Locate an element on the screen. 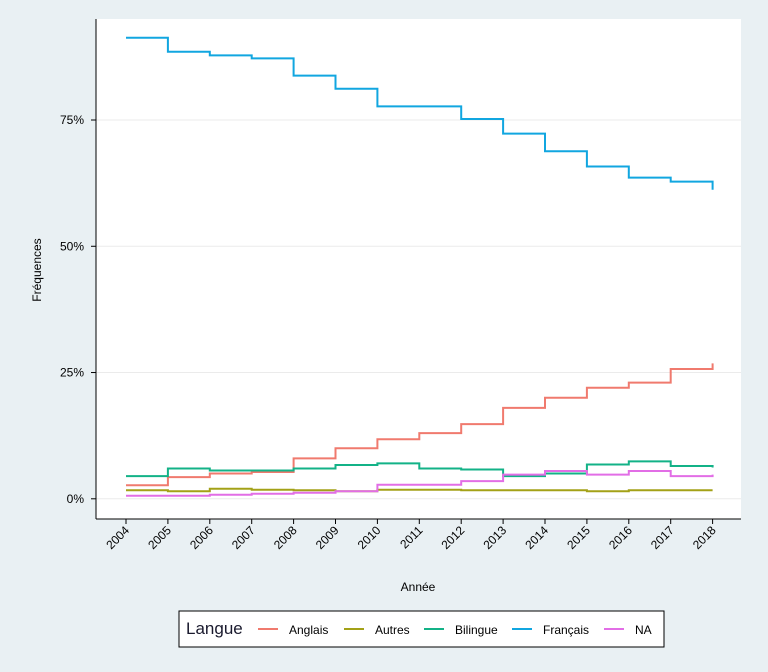 Image resolution: width=768 pixels, height=672 pixels. x-axis-title: Année is located at coordinates (418, 587).